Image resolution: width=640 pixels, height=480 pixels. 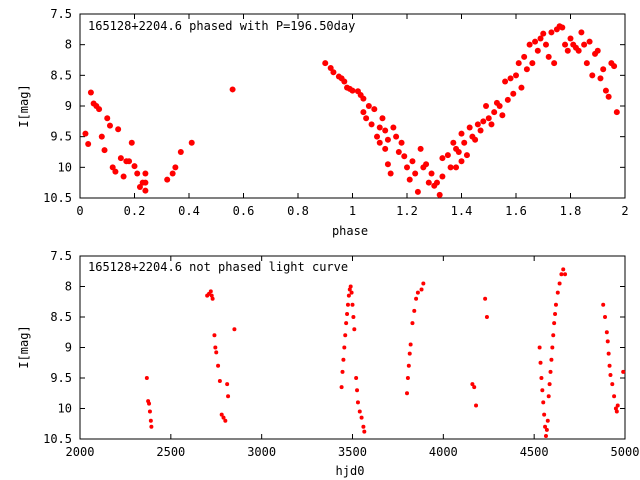 What do you see at coordinates (79, 211) in the screenshot?
I see `phased-x-tick-label: 0` at bounding box center [79, 211].